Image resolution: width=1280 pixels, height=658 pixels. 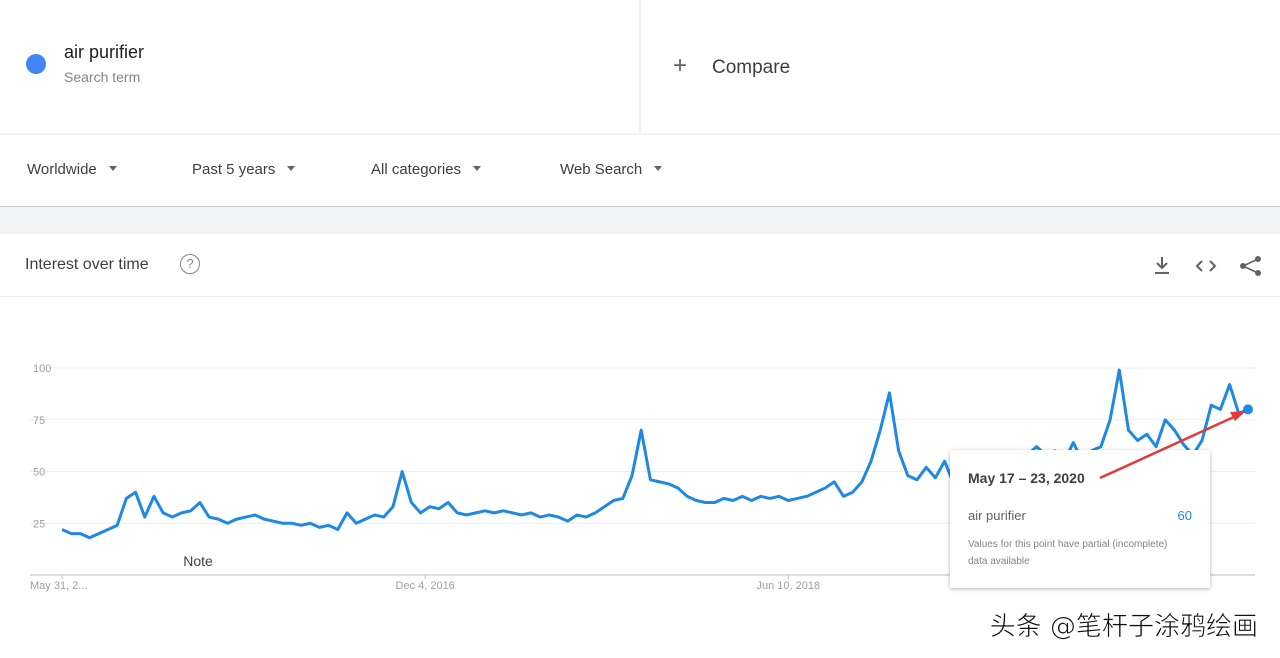 I want to click on term-dot, so click(x=36, y=64).